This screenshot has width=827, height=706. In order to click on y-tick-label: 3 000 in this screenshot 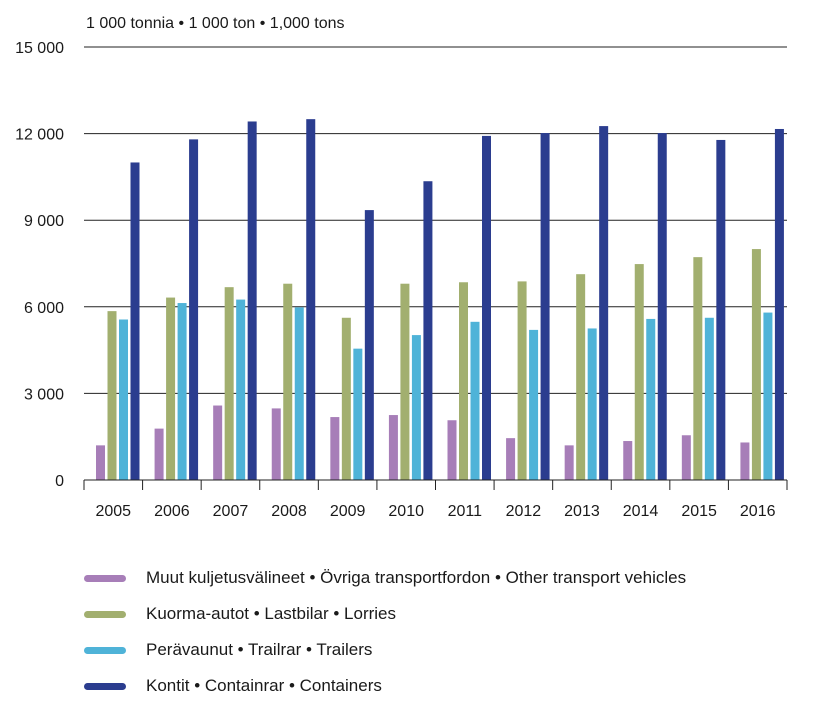, I will do `click(44, 394)`.